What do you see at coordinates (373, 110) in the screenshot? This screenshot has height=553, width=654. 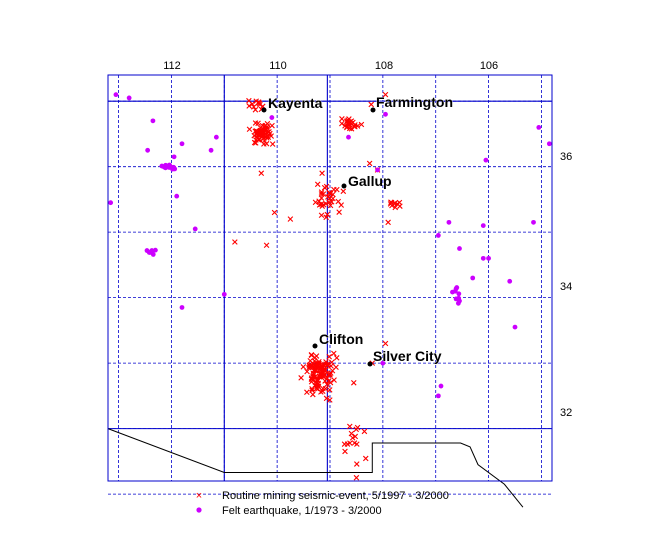 I see `farmington-marker` at bounding box center [373, 110].